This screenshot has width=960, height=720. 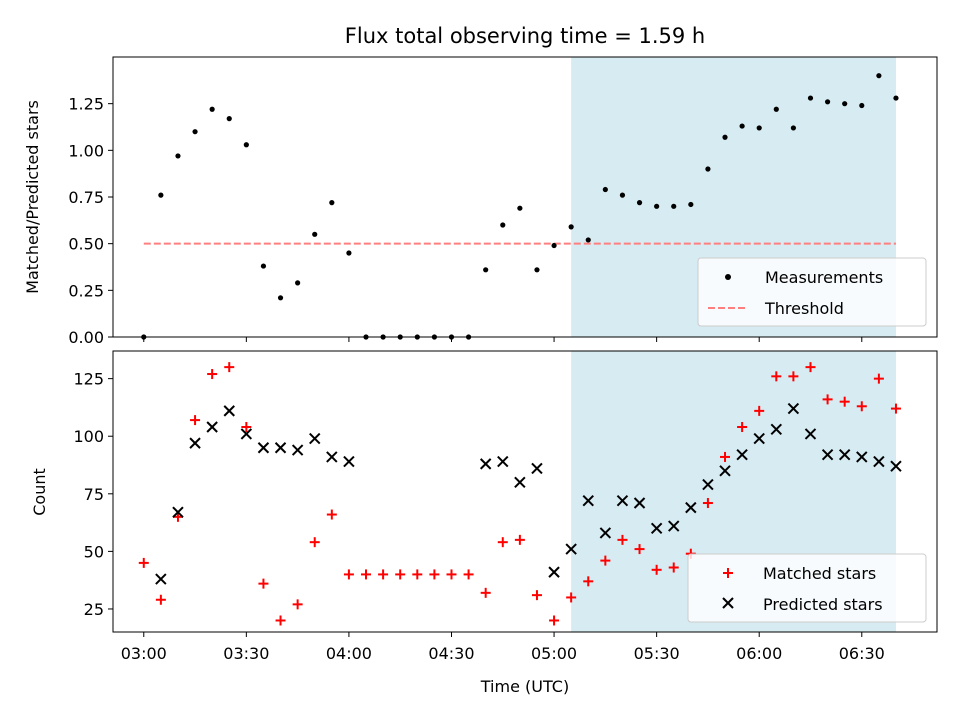 I want to click on y-tick-label: 0.25, so click(x=86, y=290).